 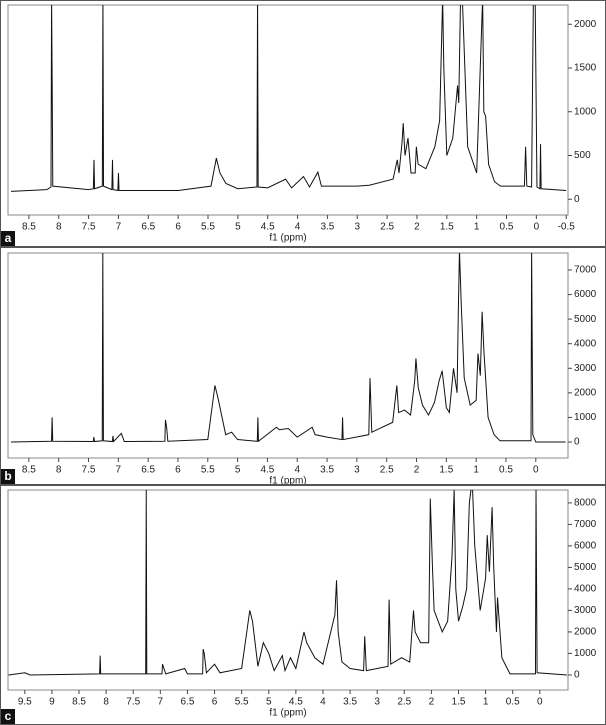 What do you see at coordinates (52, 702) in the screenshot?
I see `x-tick-label: 9` at bounding box center [52, 702].